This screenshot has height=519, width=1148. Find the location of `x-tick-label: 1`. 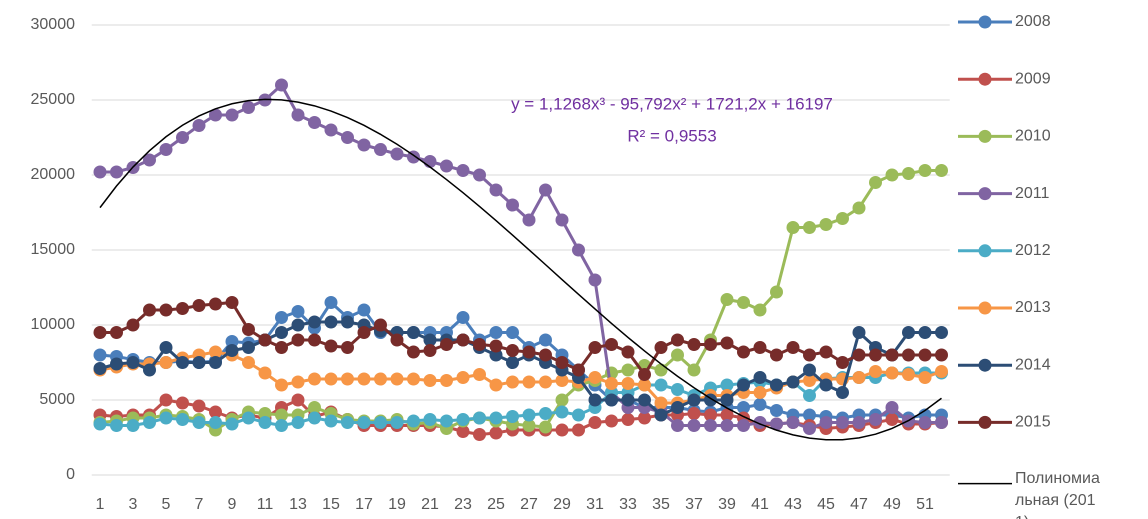

x-tick-label: 1 is located at coordinates (100, 504).